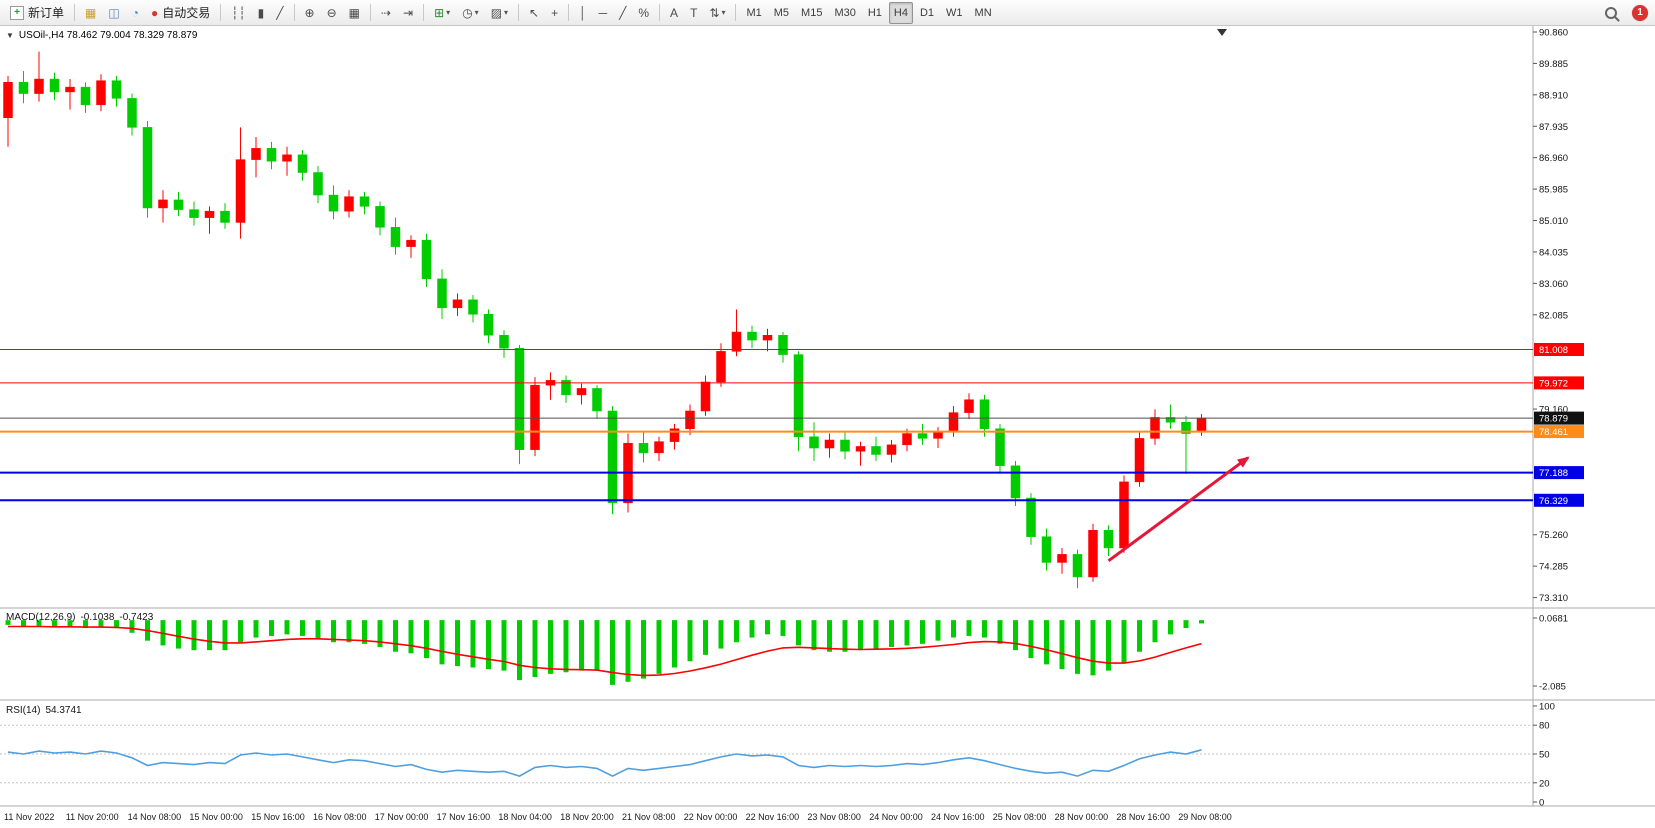 This screenshot has height=828, width=1655. Describe the element at coordinates (10, 35) in the screenshot. I see `one-click-trading-toggle: ▼` at that location.